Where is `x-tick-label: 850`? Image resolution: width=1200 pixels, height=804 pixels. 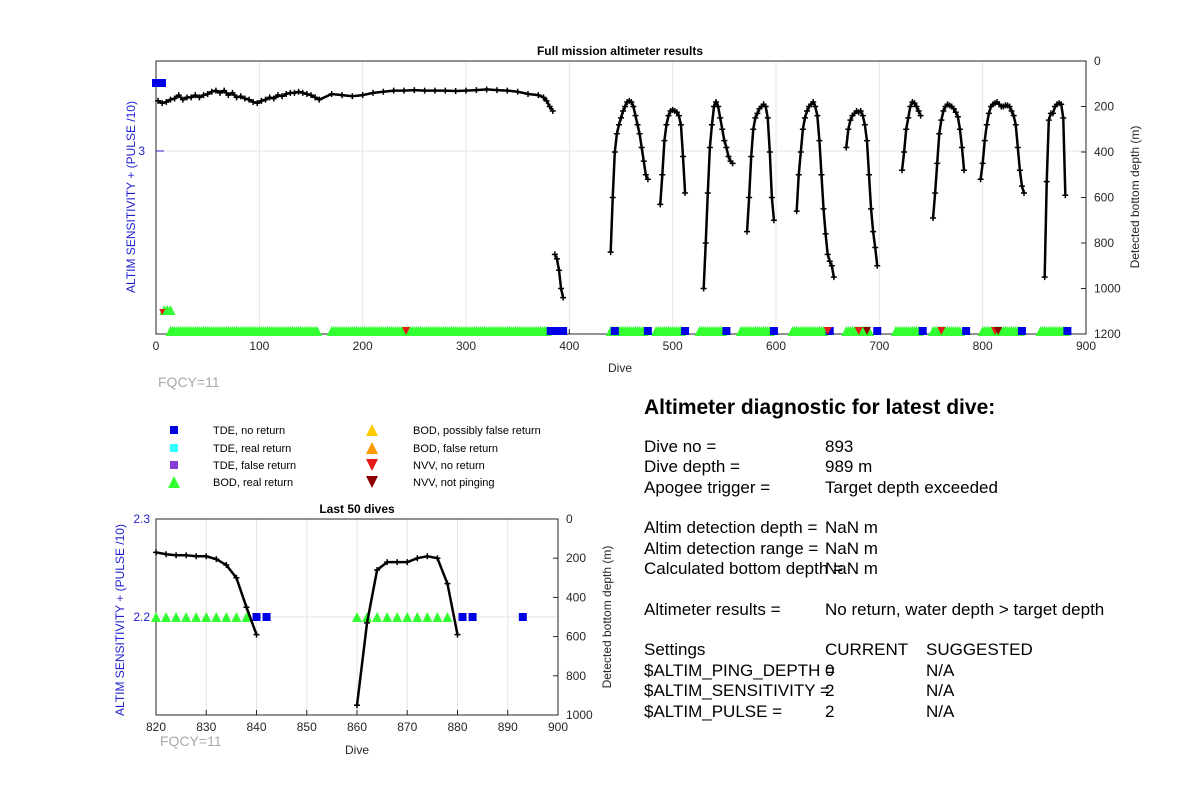 x-tick-label: 850 is located at coordinates (307, 727).